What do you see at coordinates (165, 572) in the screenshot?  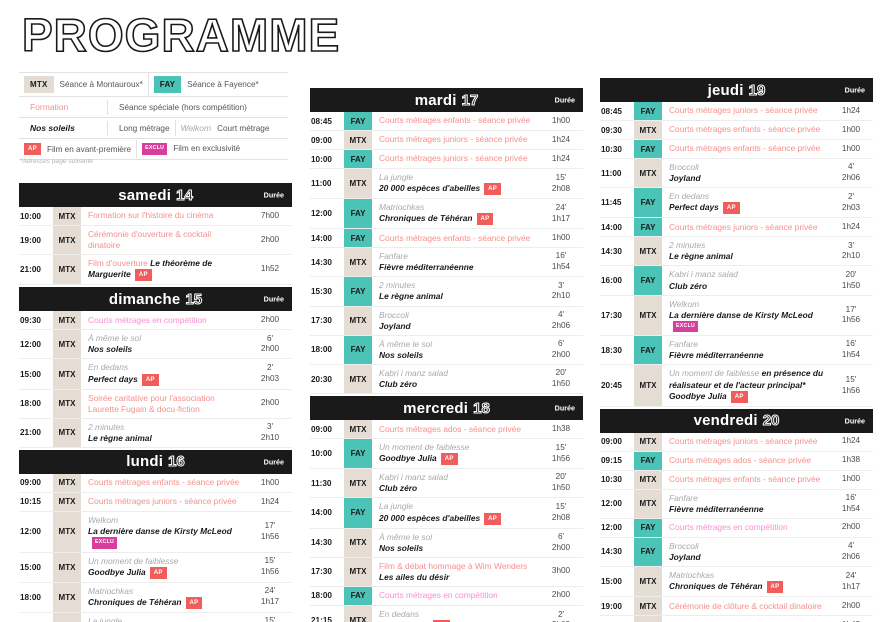 I see `session-title-line: Goodbye Julia AP` at bounding box center [165, 572].